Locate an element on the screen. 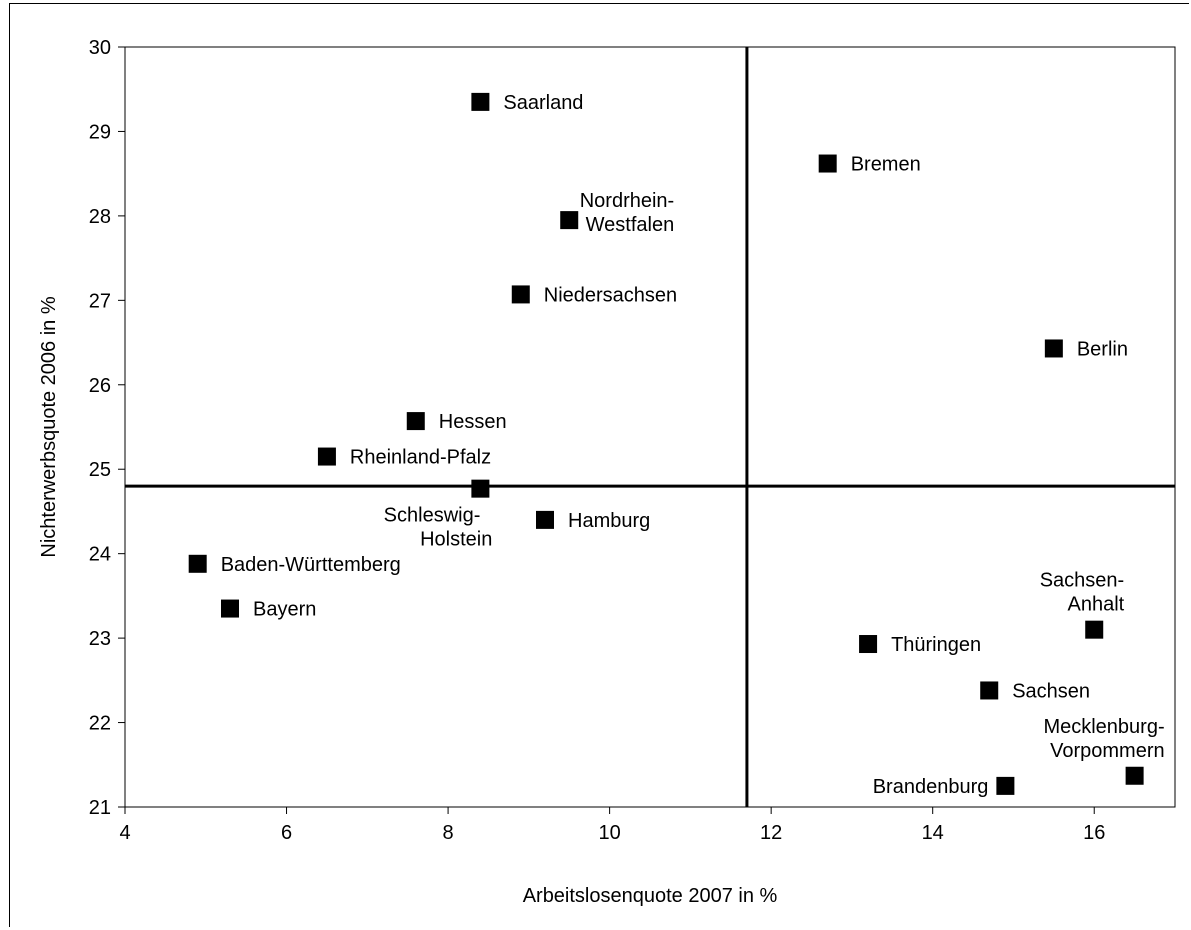 This screenshot has height=930, width=1191. point-label: Hessen is located at coordinates (473, 422).